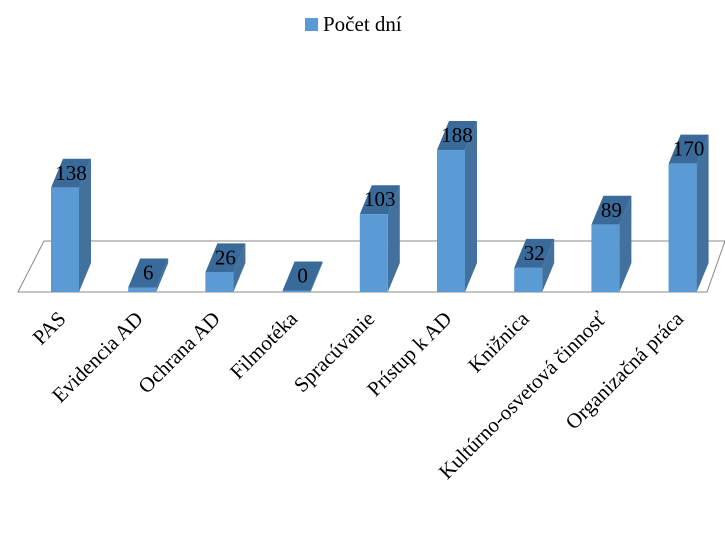 The image size is (725, 547). What do you see at coordinates (49, 328) in the screenshot?
I see `category-label-0: PAS` at bounding box center [49, 328].